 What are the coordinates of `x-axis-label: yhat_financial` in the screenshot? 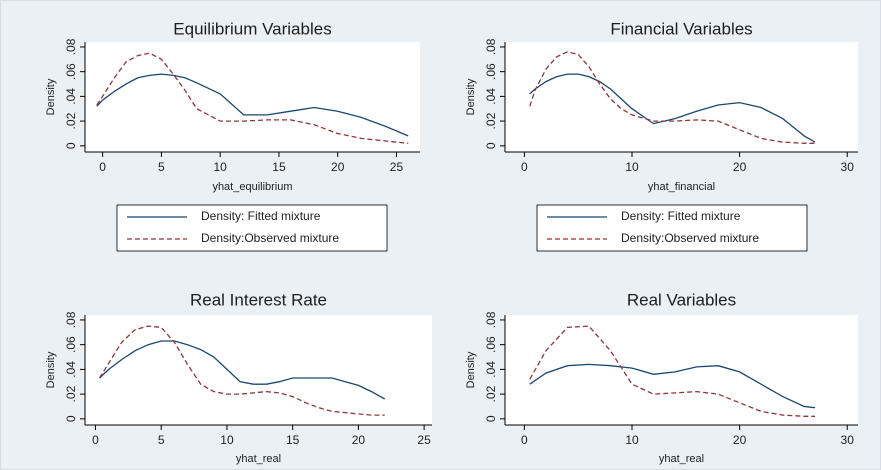 It's located at (681, 187).